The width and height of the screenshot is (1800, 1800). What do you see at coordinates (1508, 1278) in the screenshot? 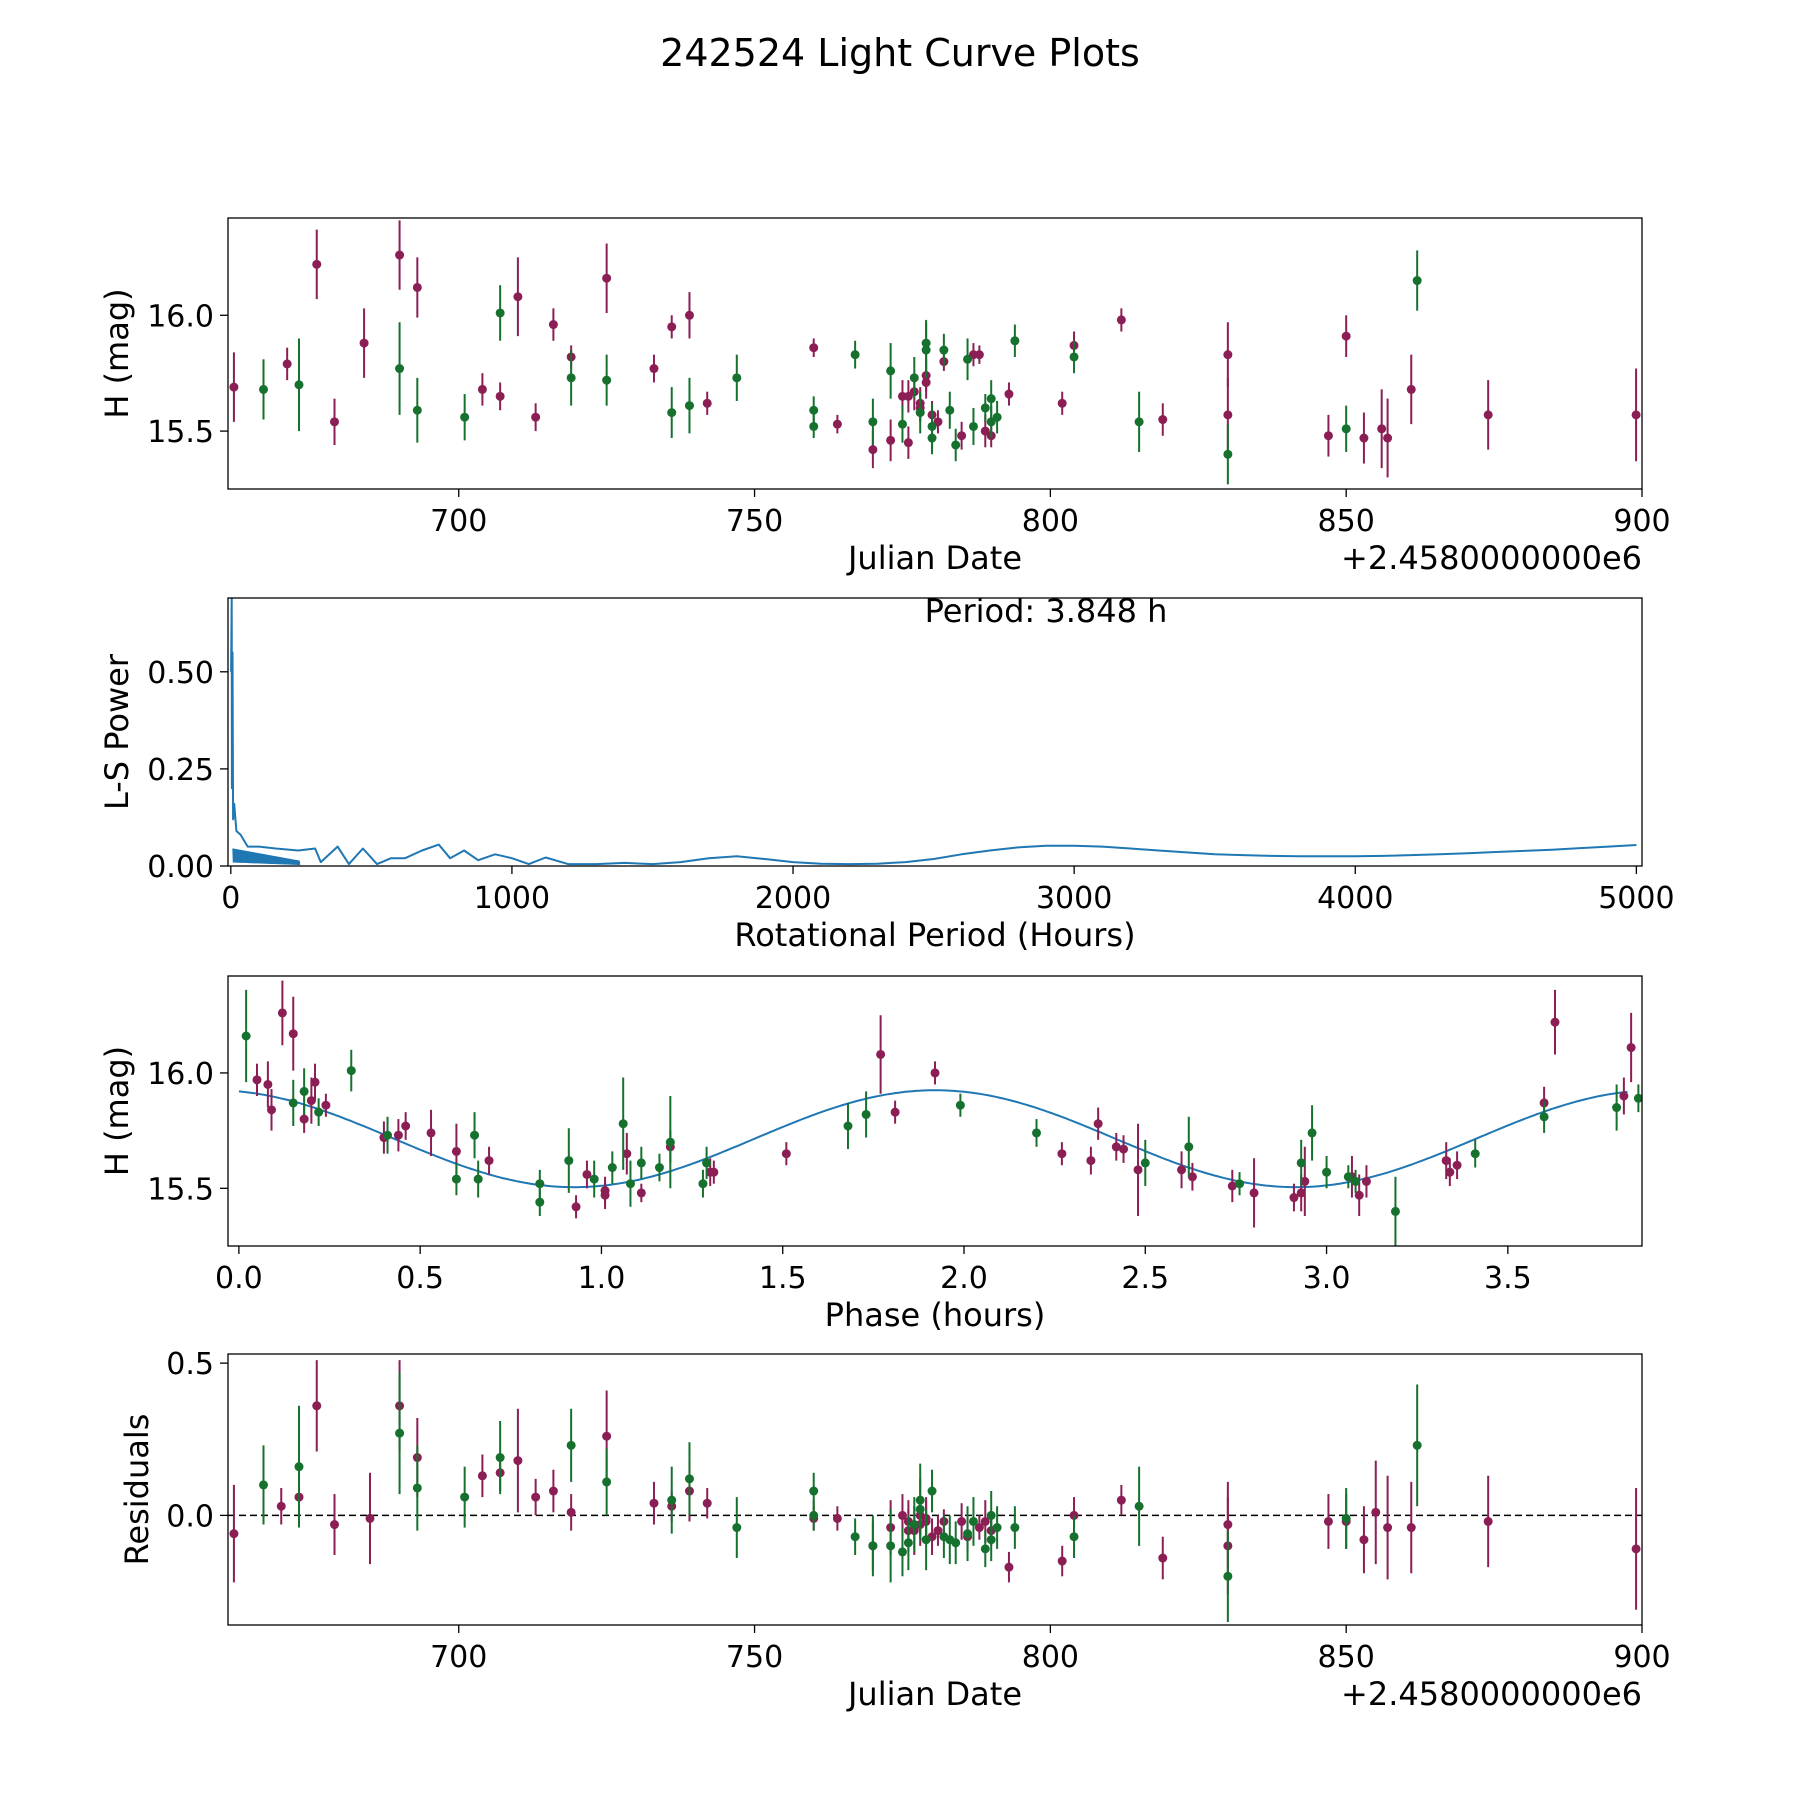
I see `x-tick-label: 3.5` at bounding box center [1508, 1278].